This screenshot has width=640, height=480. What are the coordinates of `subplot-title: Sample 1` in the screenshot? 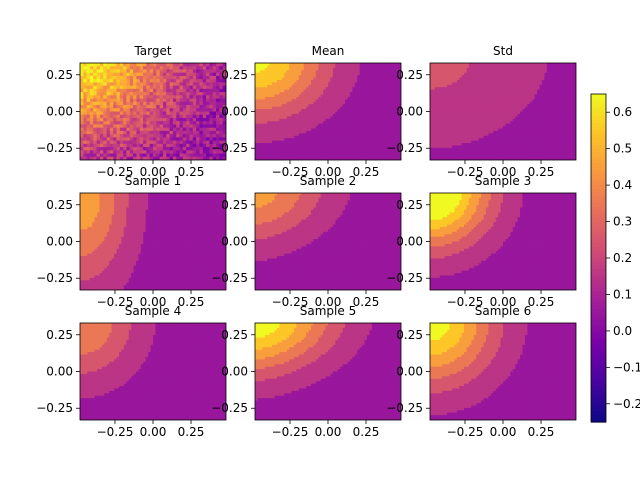 It's located at (153, 181).